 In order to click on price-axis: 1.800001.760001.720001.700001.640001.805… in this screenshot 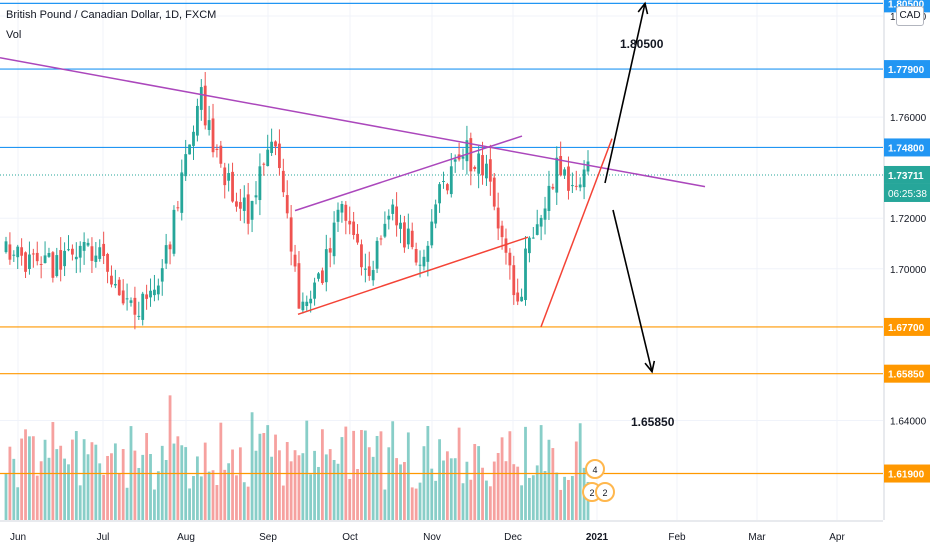, I will do `click(906, 260)`.